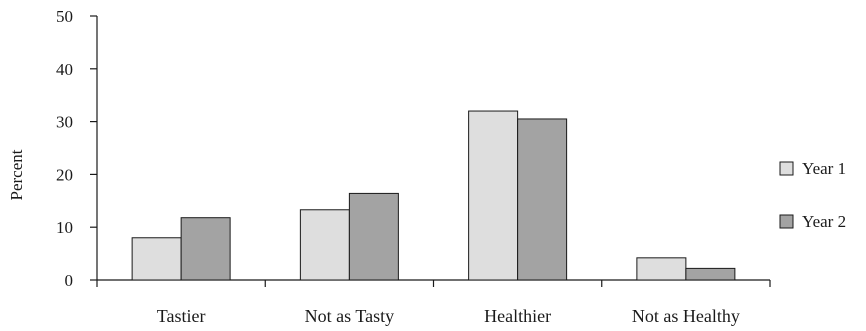 This screenshot has width=866, height=331. What do you see at coordinates (181, 316) in the screenshot?
I see `x-category-label: Tastier` at bounding box center [181, 316].